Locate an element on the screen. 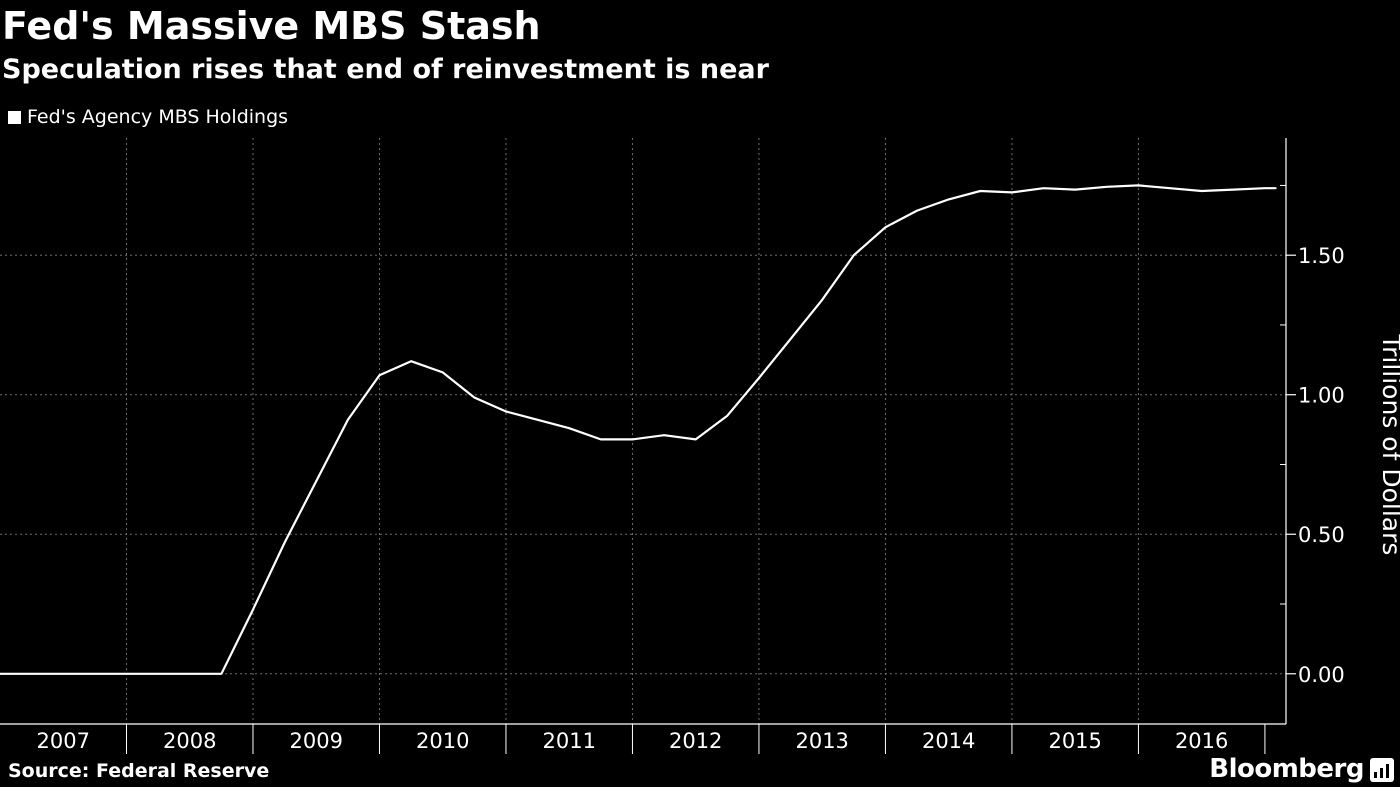 The width and height of the screenshot is (1400, 787). y-tick-label: 0.50 is located at coordinates (1321, 535).